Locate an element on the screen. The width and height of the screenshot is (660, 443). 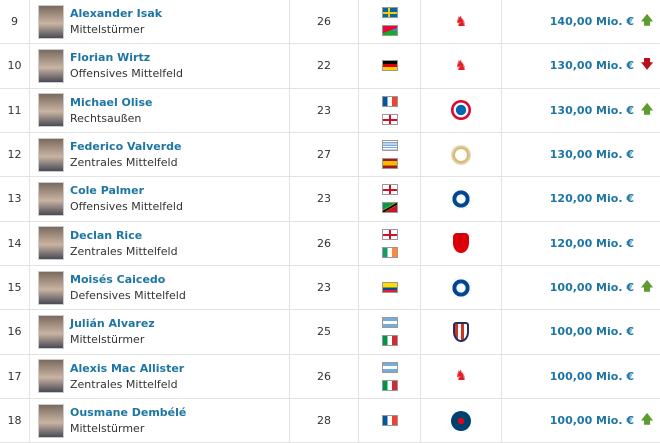
market-value-cell: 100,00 Mio. € 🡅 is located at coordinates (581, 420).